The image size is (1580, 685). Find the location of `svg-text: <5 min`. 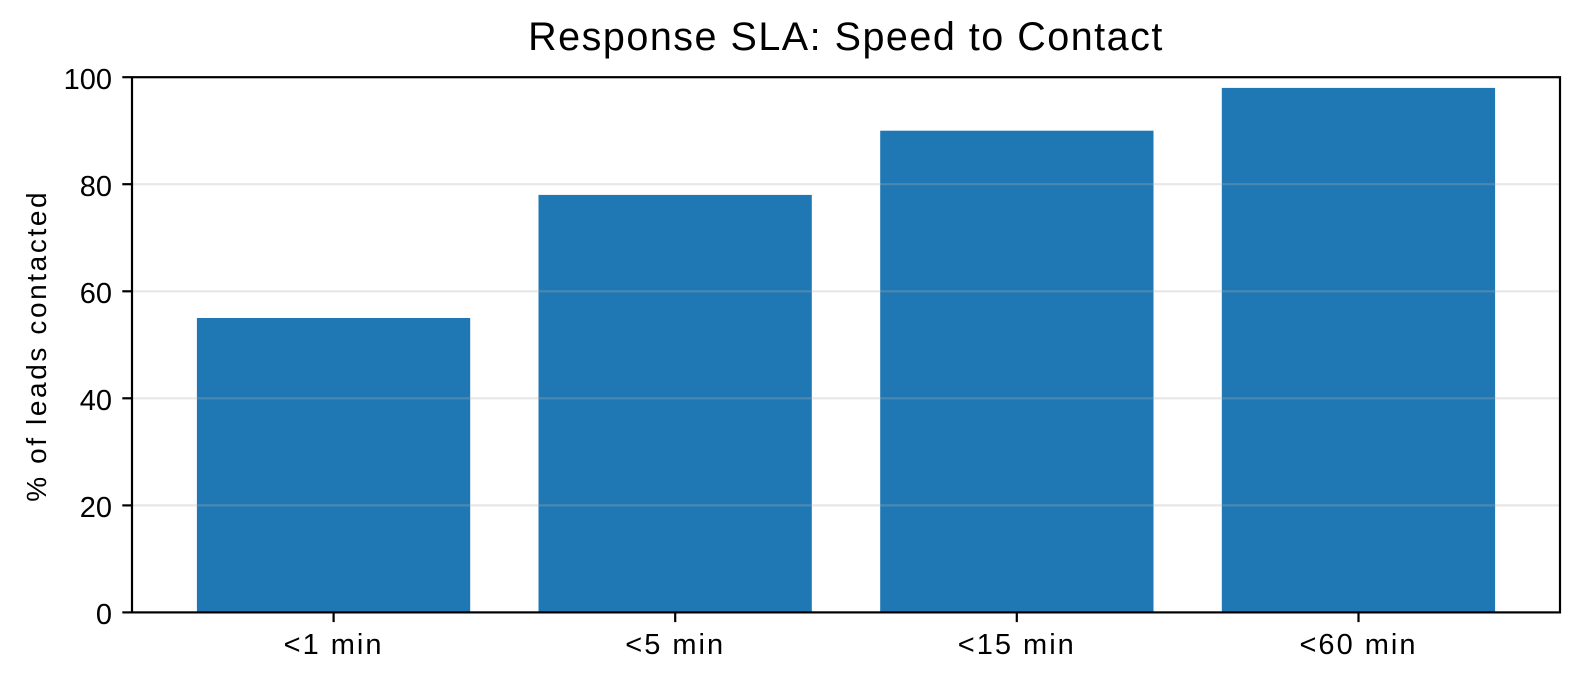

svg-text: <5 min is located at coordinates (675, 645).